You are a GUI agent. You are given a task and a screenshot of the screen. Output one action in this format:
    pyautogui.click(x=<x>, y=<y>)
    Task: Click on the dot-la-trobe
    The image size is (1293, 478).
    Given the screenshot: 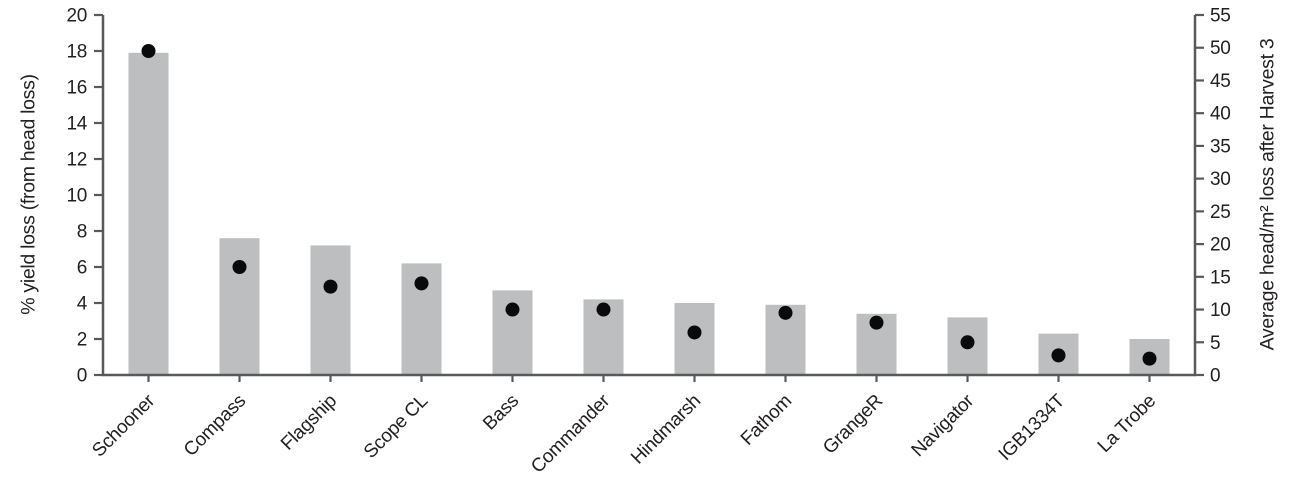 What is the action you would take?
    pyautogui.click(x=1149, y=358)
    